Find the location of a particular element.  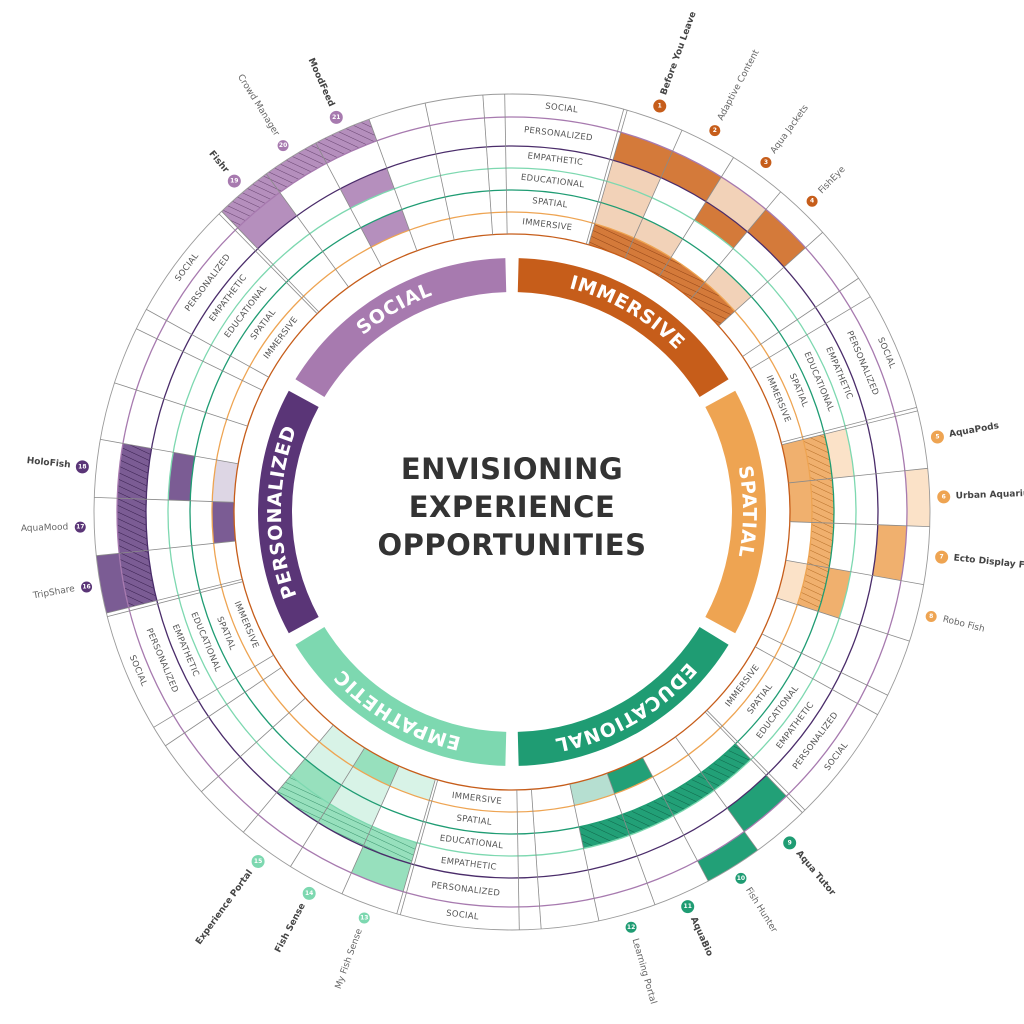

item-number: 10 is located at coordinates (741, 878).